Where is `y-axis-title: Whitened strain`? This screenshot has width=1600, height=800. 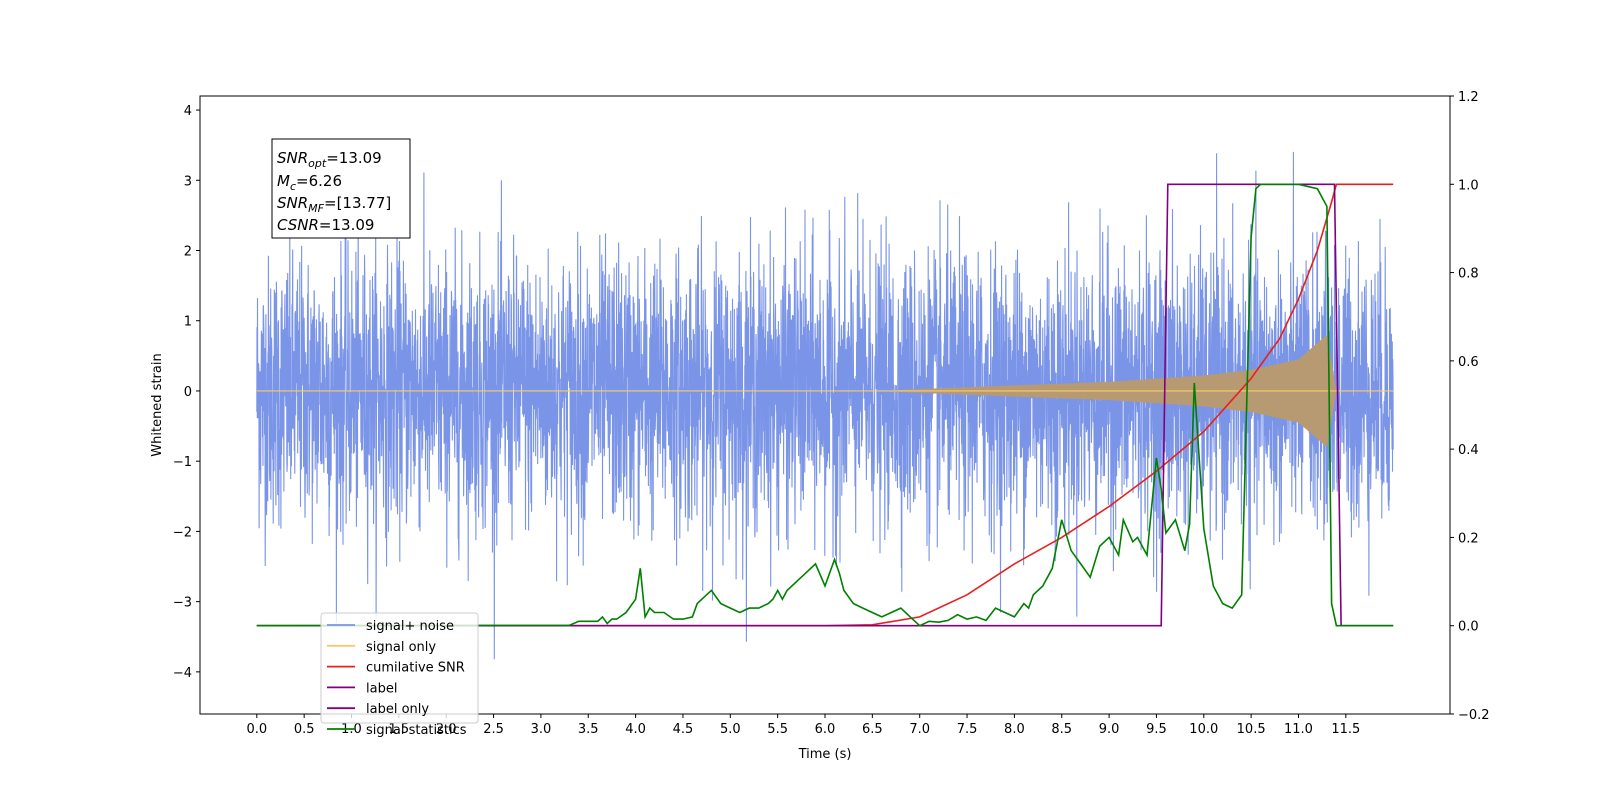
y-axis-title: Whitened strain is located at coordinates (157, 404).